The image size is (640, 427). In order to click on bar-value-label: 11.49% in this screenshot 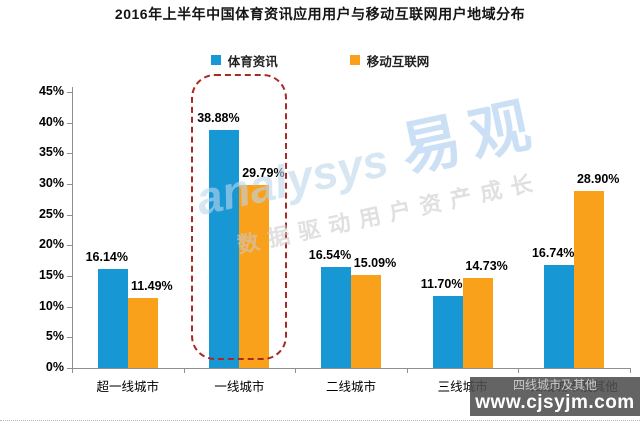, I will do `click(151, 285)`.